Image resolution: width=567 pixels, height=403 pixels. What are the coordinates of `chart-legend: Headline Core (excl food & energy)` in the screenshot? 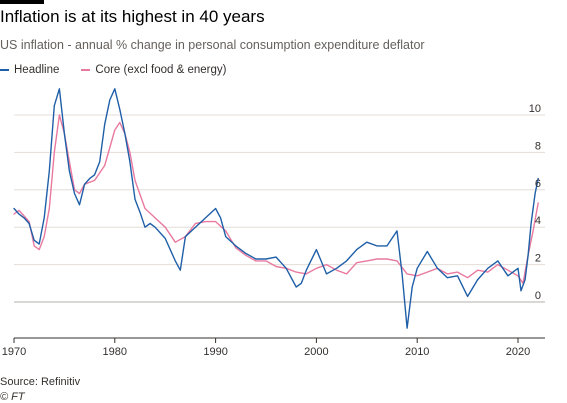 It's located at (113, 70).